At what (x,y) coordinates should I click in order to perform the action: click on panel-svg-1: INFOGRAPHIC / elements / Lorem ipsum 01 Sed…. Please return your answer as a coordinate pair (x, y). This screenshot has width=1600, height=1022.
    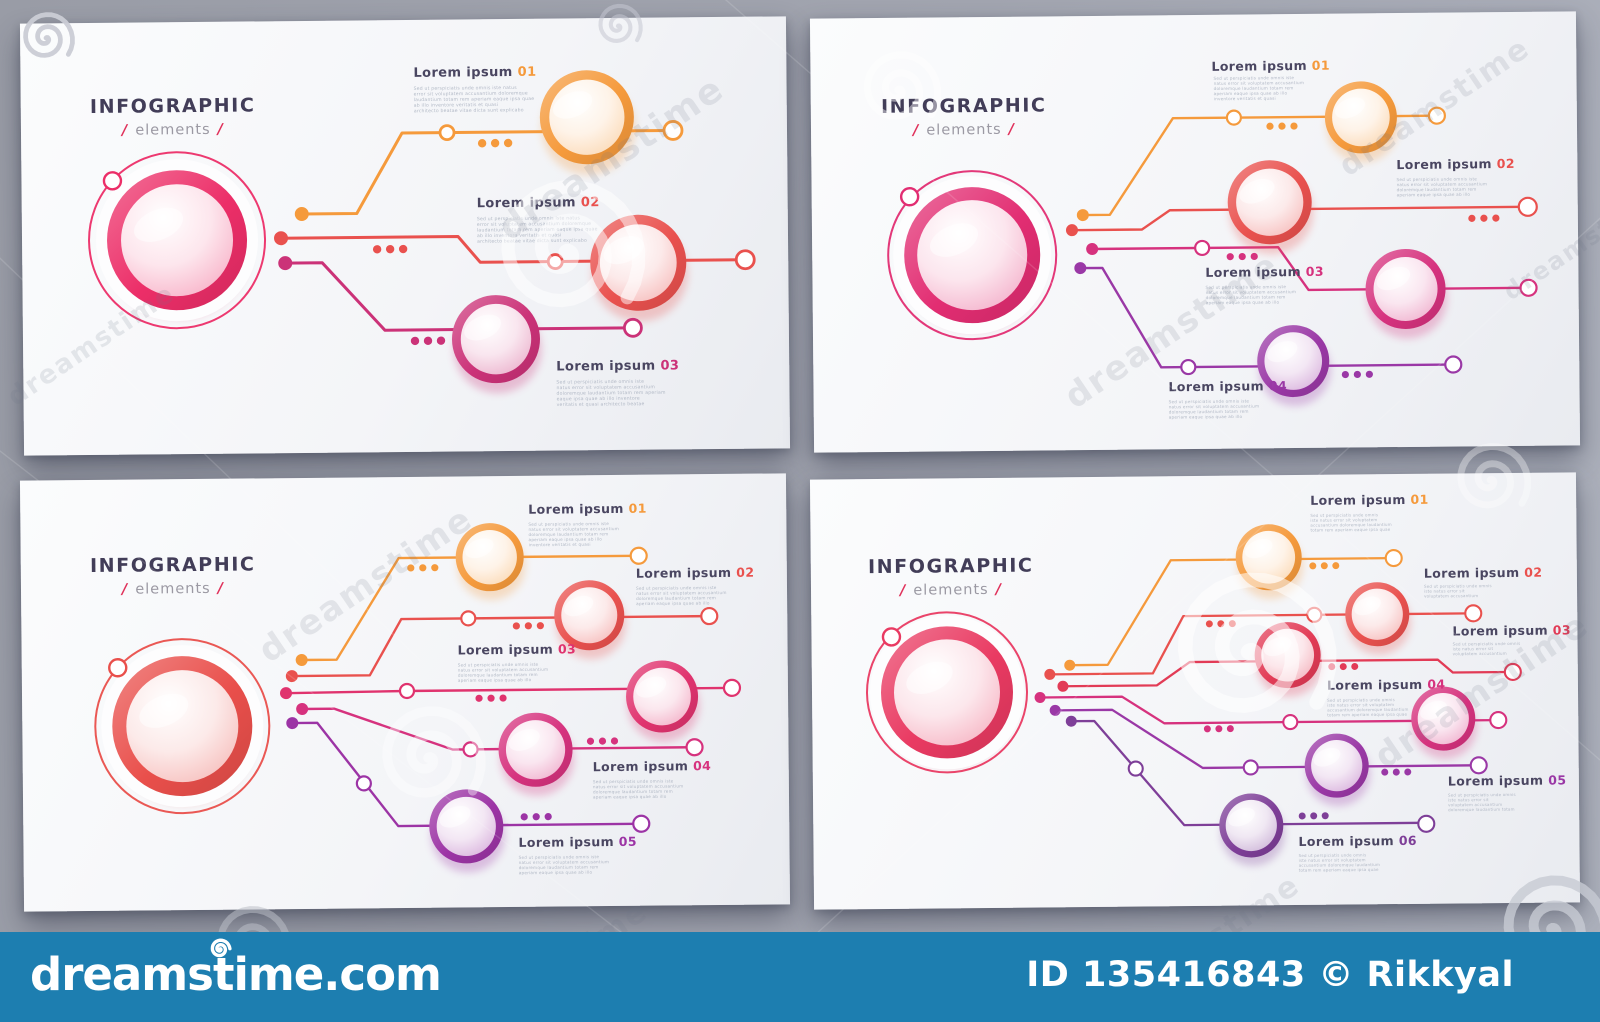
    Looking at the image, I should click on (422, 236).